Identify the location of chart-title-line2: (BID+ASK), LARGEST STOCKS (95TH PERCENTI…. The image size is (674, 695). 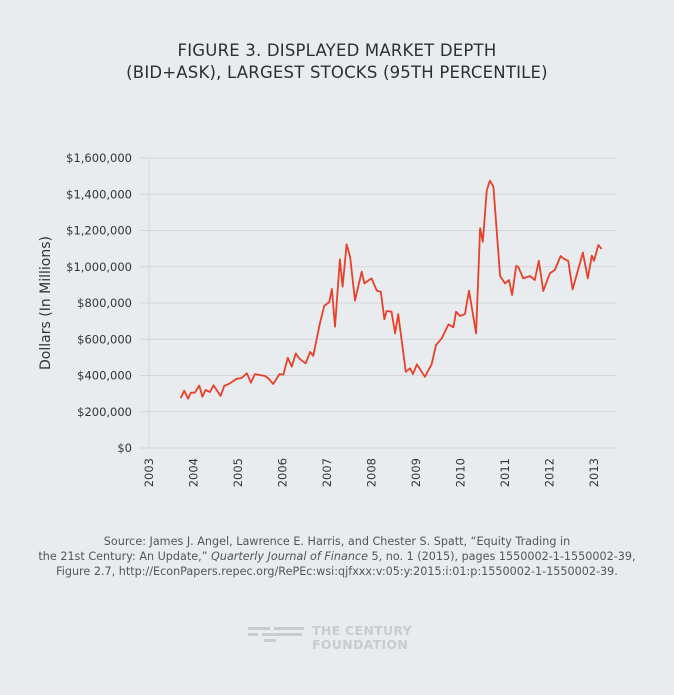
(337, 72).